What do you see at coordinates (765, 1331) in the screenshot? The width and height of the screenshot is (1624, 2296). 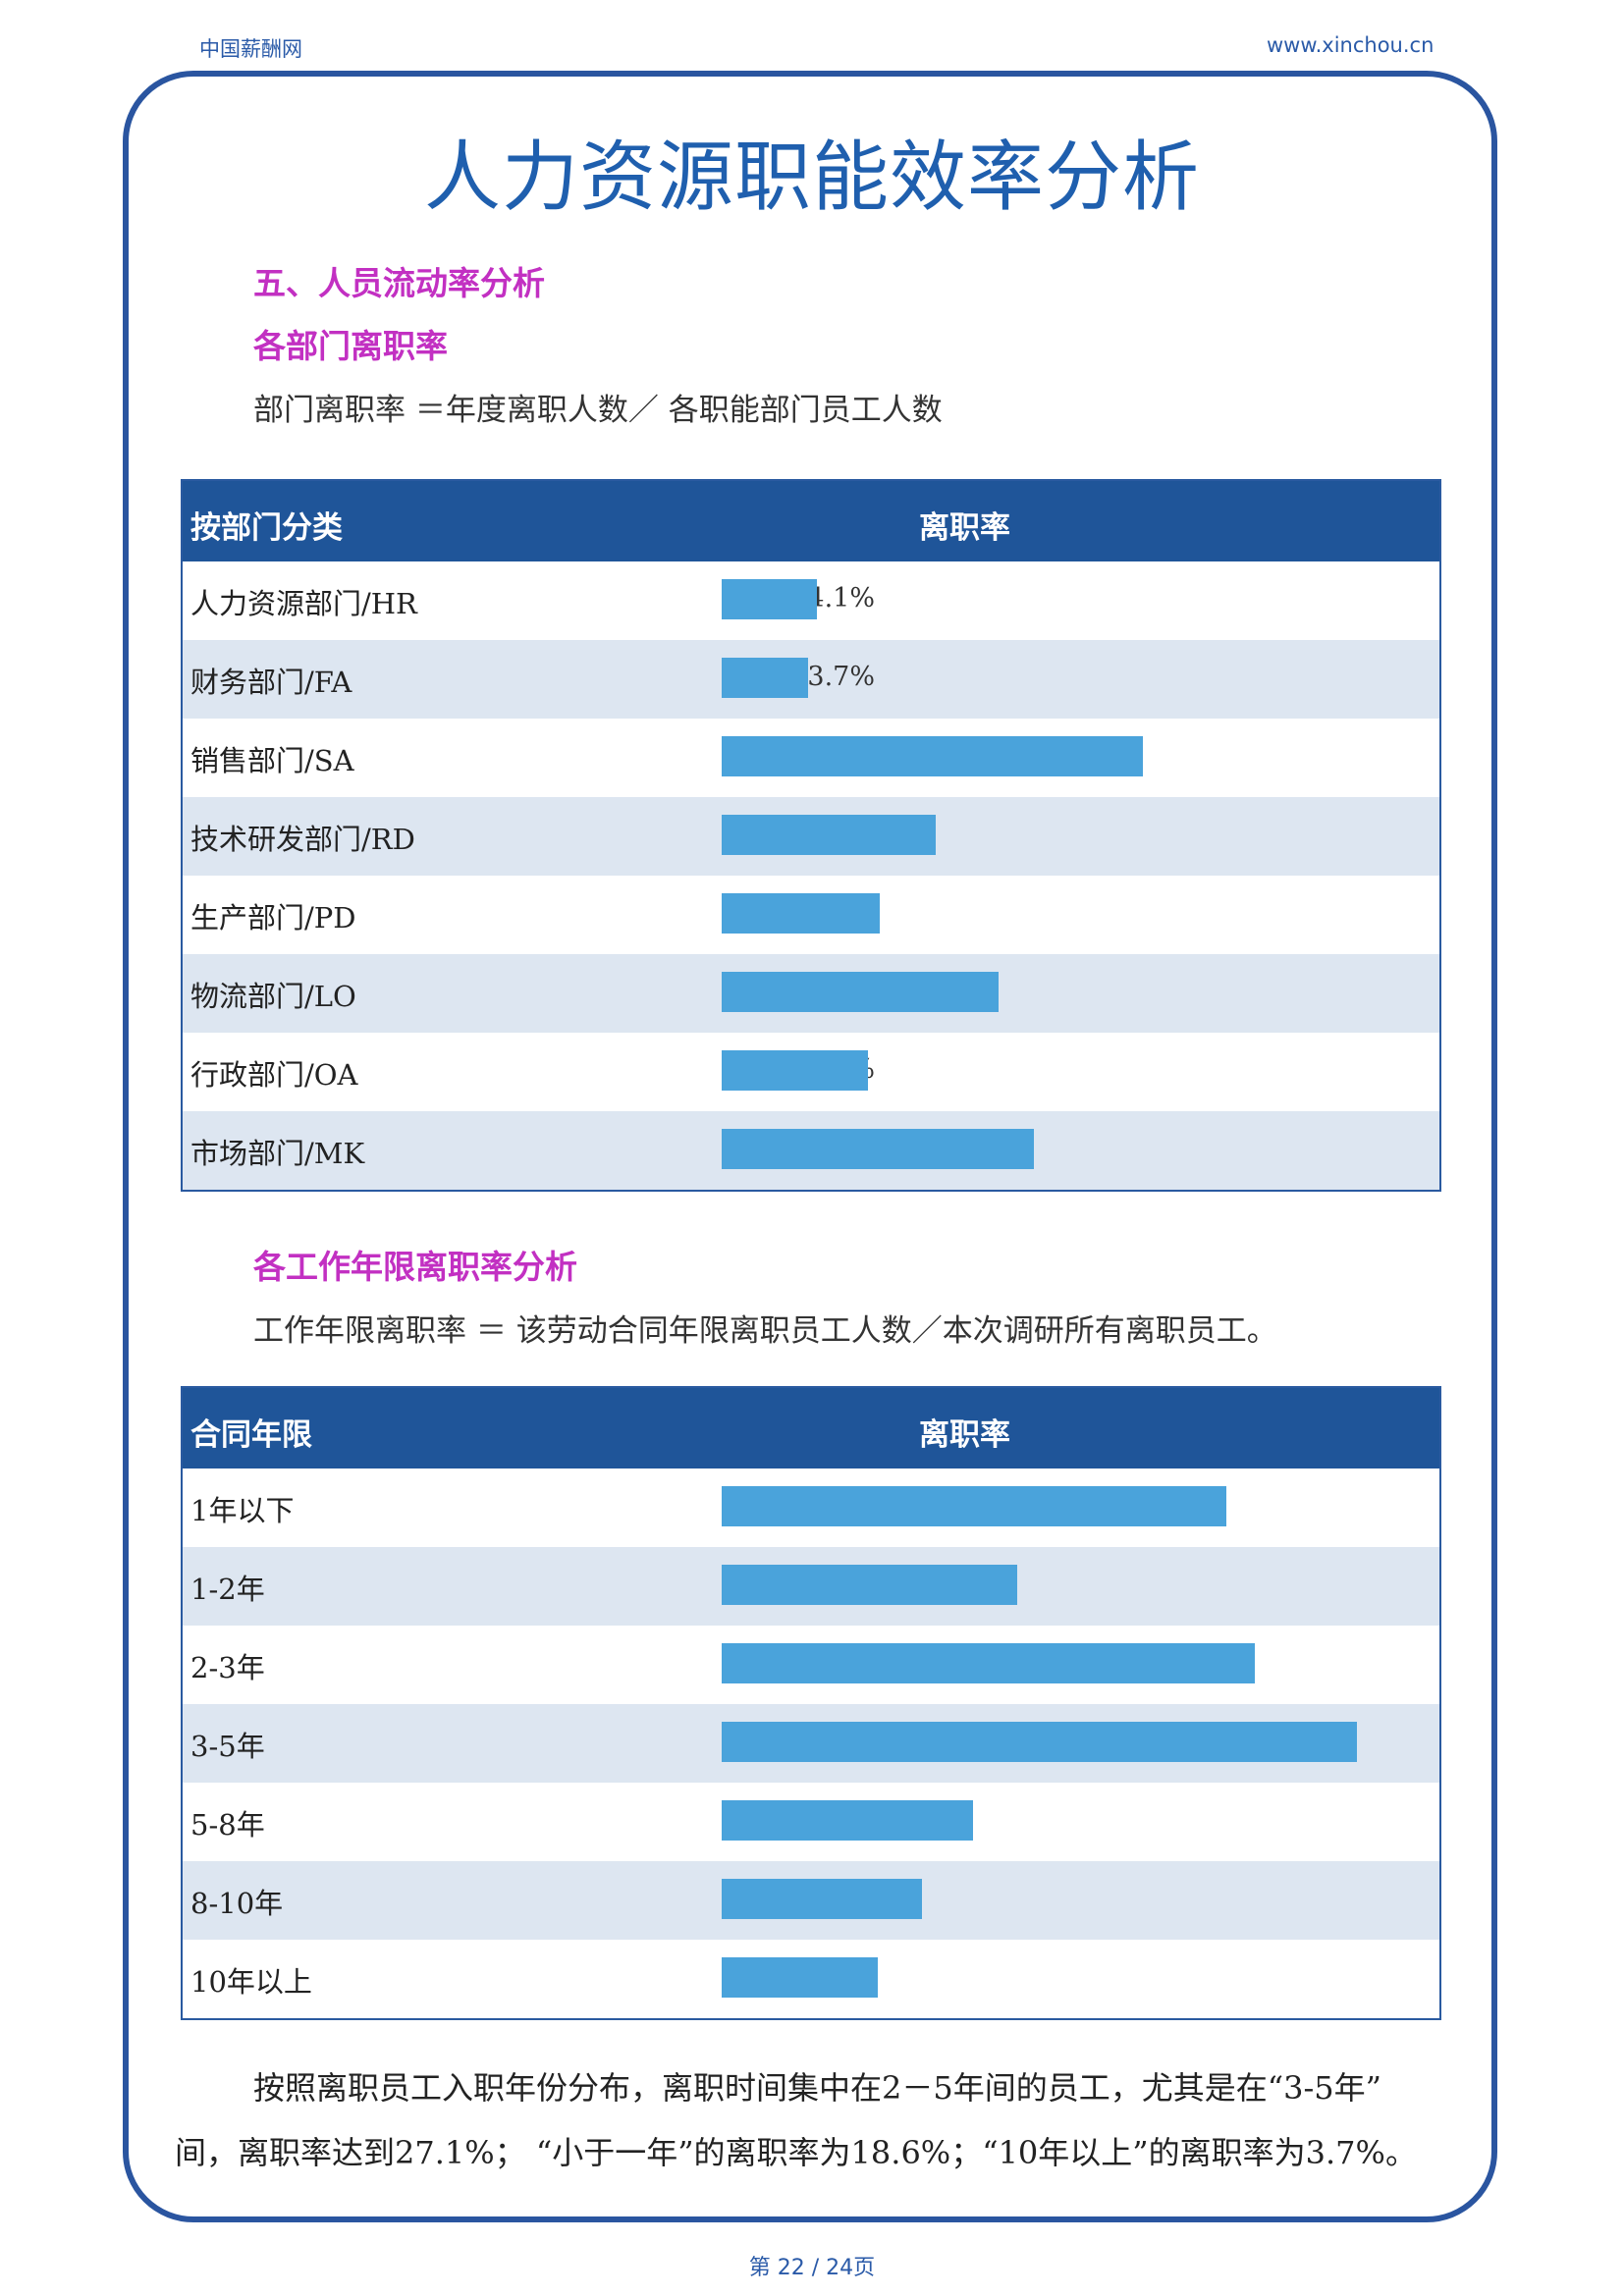 I see `tenure-formula: 工作年限离职率 ＝ 该劳动合同年限离职员工人数／本次调研所有离职员工。` at bounding box center [765, 1331].